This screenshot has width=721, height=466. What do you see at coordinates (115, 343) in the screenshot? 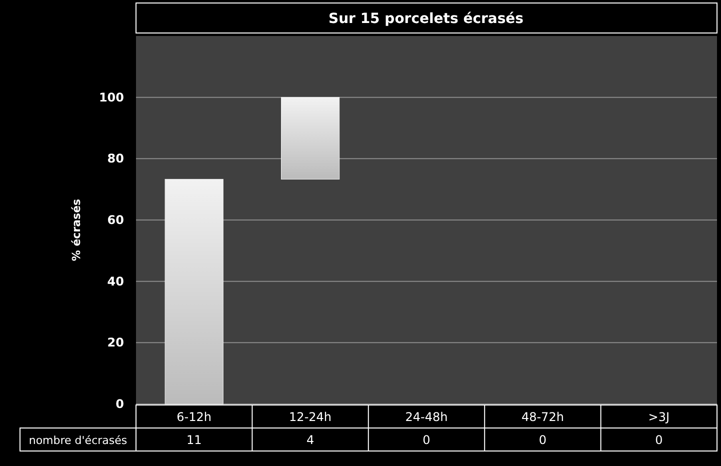
I see `y-tick-label: 20` at bounding box center [115, 343].